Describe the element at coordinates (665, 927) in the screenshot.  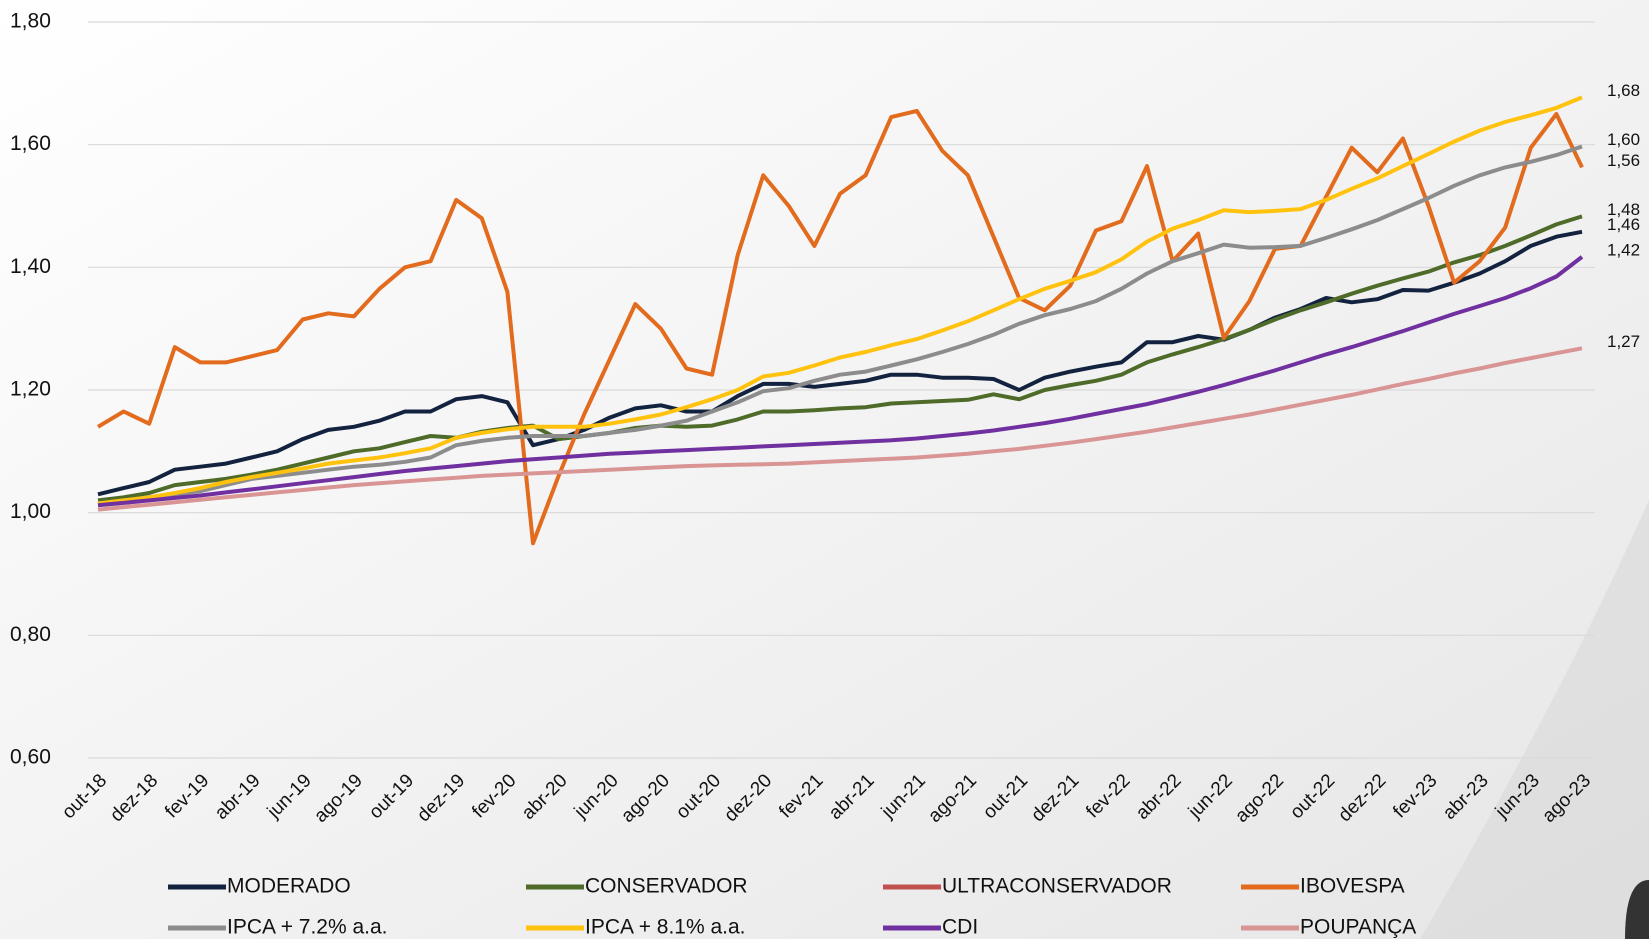
I see `legend-label: IPCA + 8.1% a.a.` at that location.